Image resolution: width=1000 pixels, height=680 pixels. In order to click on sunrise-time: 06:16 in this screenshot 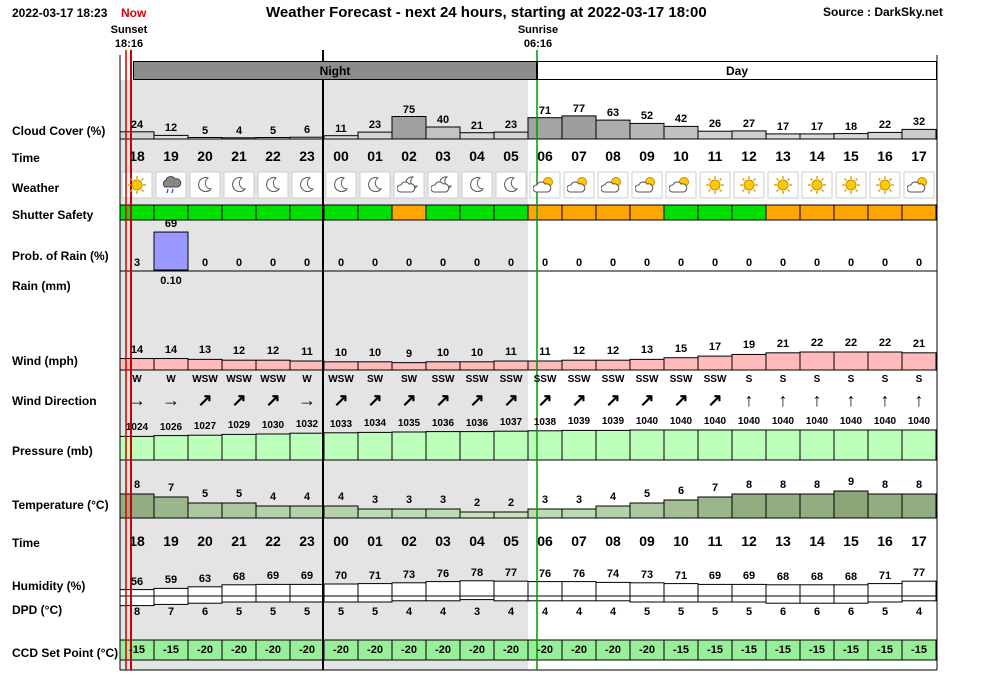, I will do `click(538, 44)`.